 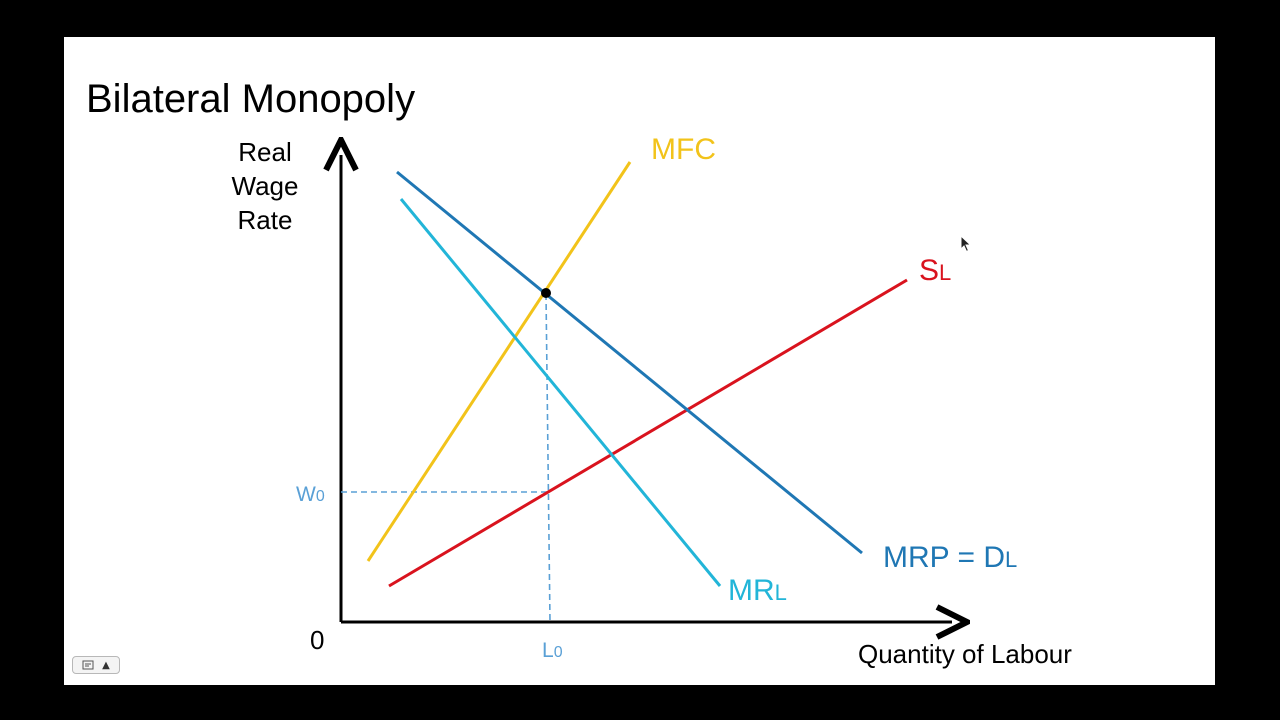 I want to click on mrl-label: MRL, so click(x=757, y=590).